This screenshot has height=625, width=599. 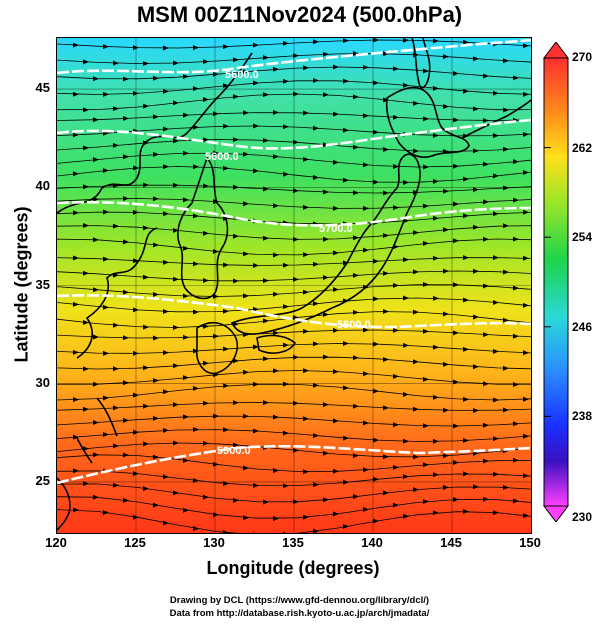 I want to click on coastline-japan-honshu, so click(x=325, y=244).